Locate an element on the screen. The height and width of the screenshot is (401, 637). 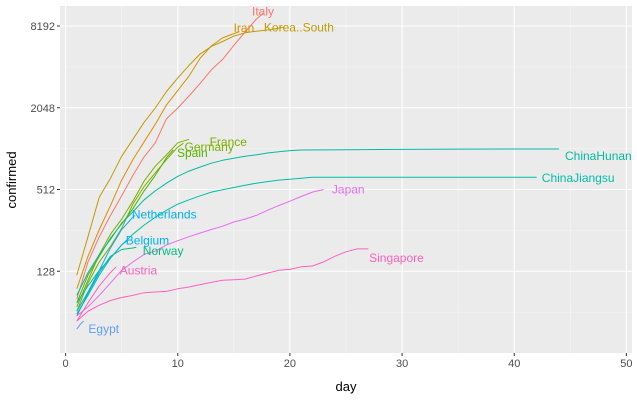
series-line-singapore is located at coordinates (222, 285).